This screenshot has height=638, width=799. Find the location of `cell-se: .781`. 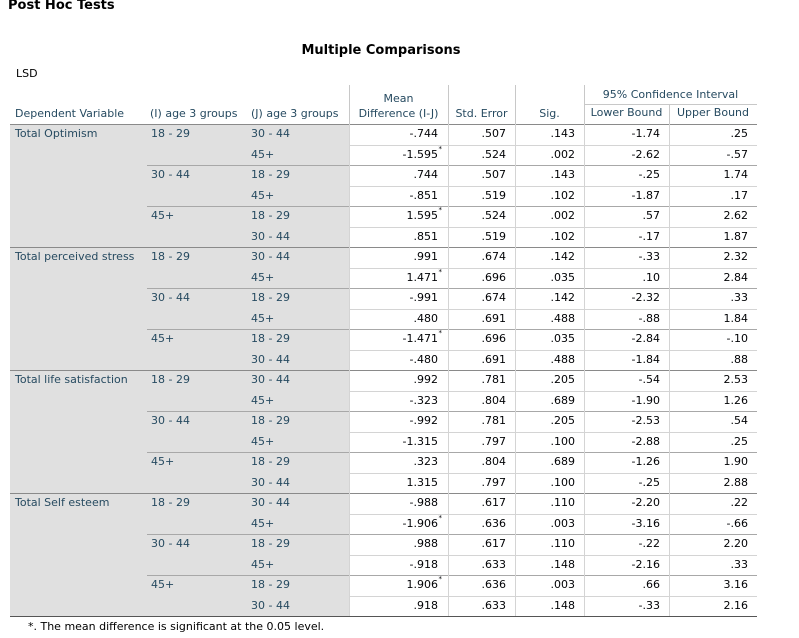

cell-se: .781 is located at coordinates (494, 379).